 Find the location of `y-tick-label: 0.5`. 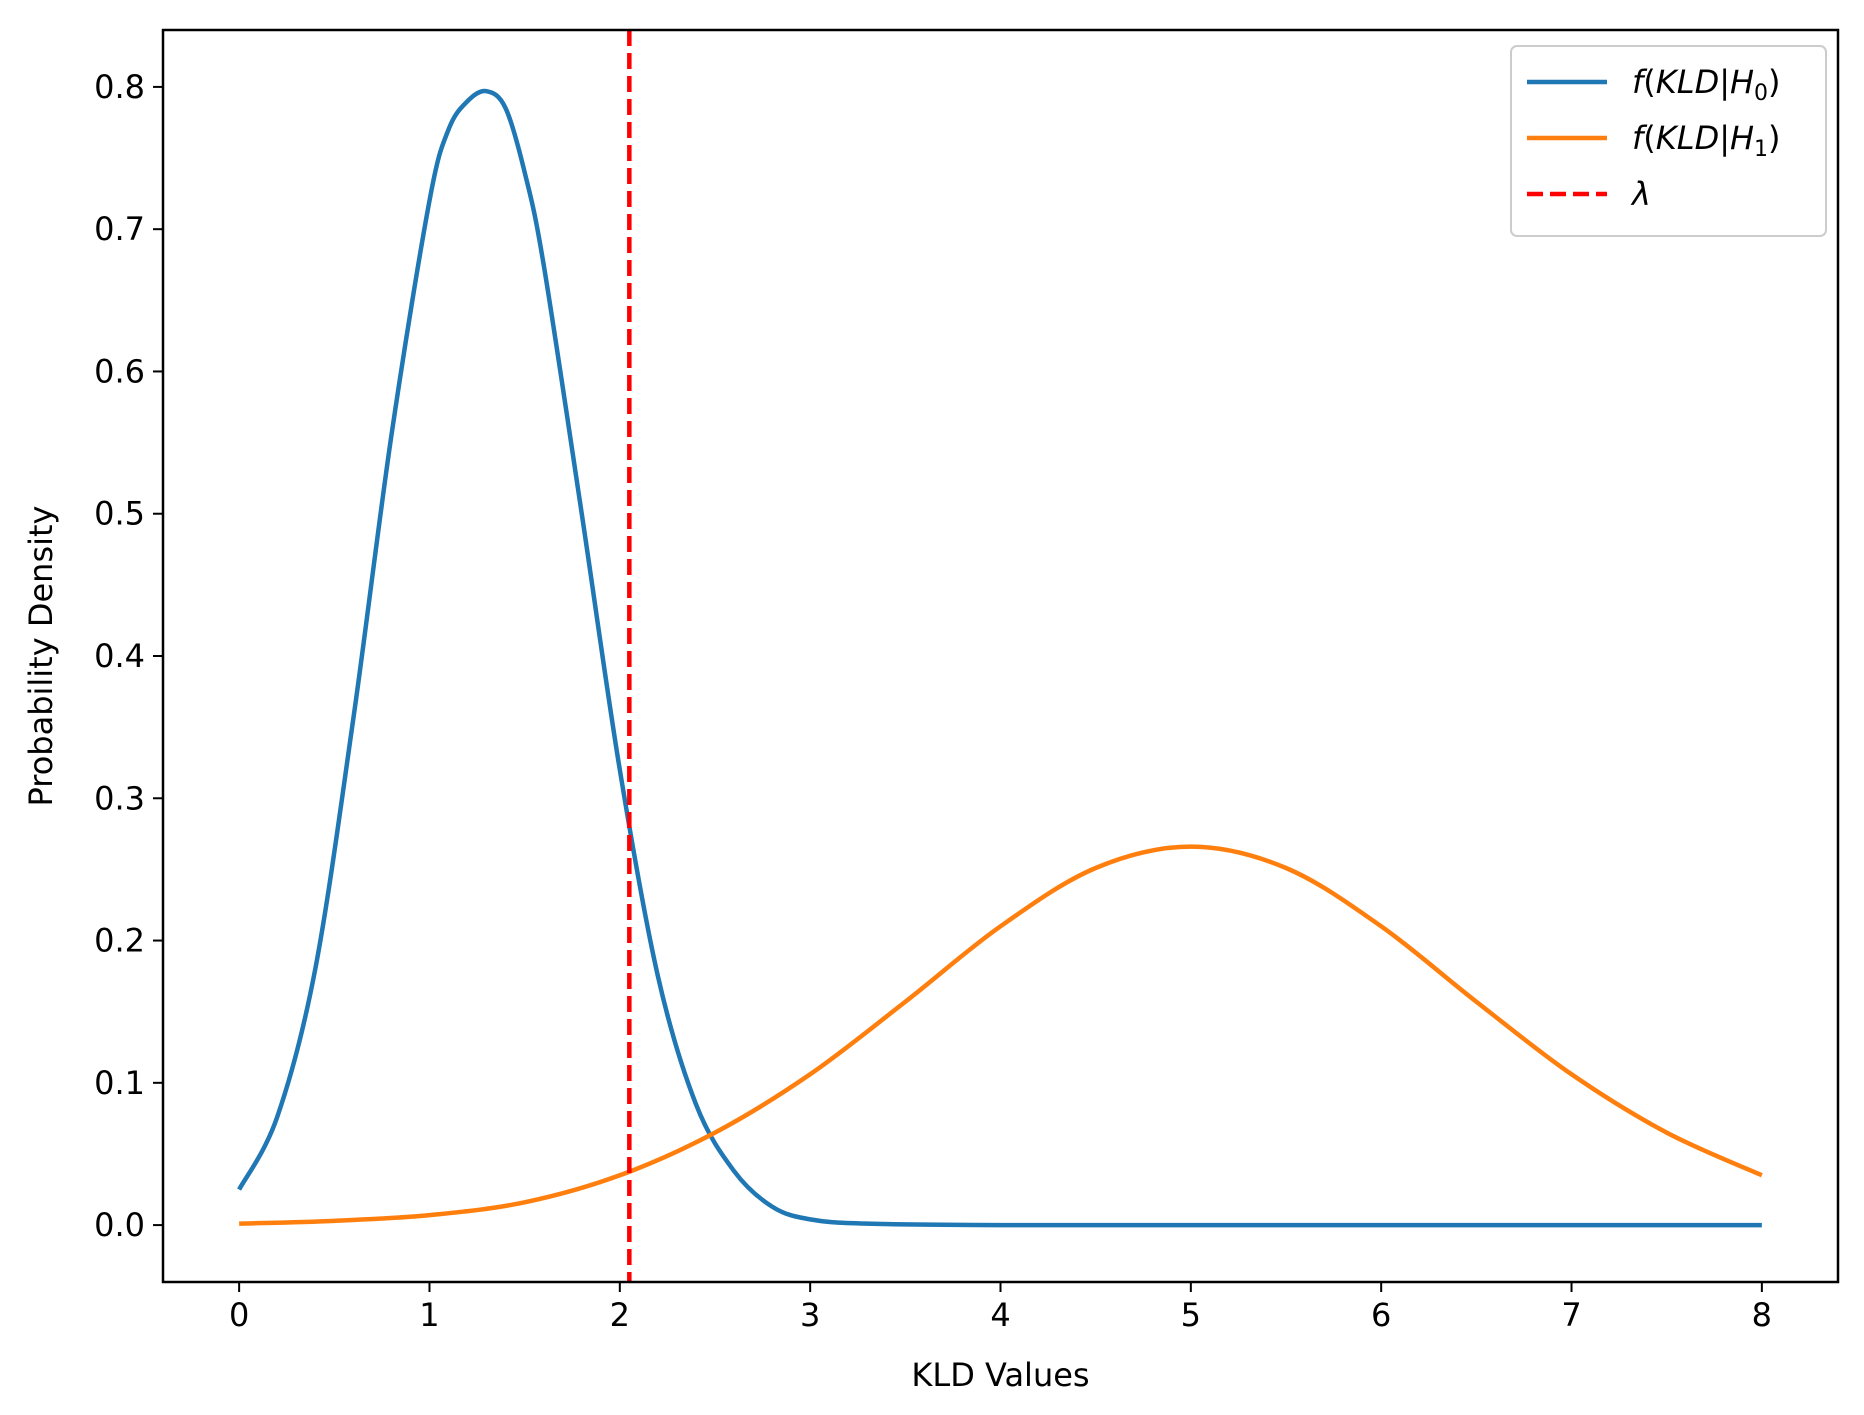

y-tick-label: 0.5 is located at coordinates (119, 514).